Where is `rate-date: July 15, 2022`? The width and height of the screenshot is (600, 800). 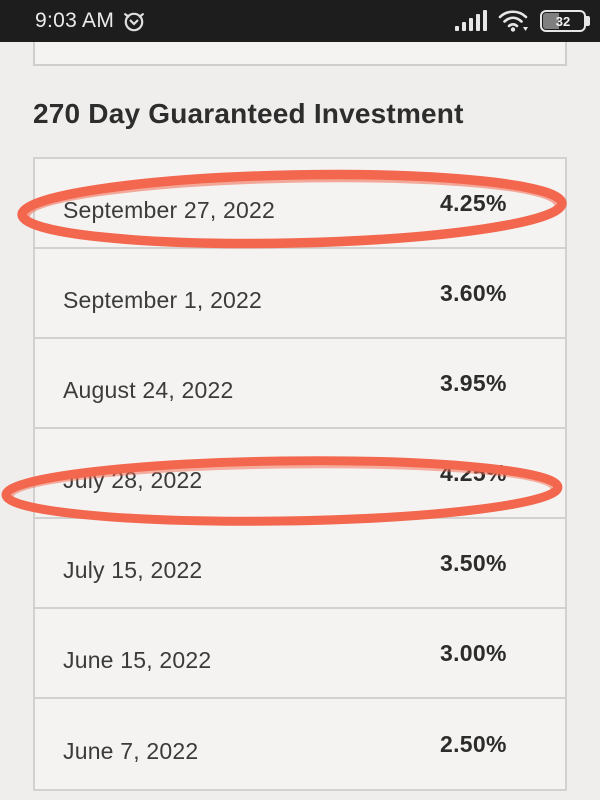
rate-date: July 15, 2022 is located at coordinates (133, 569).